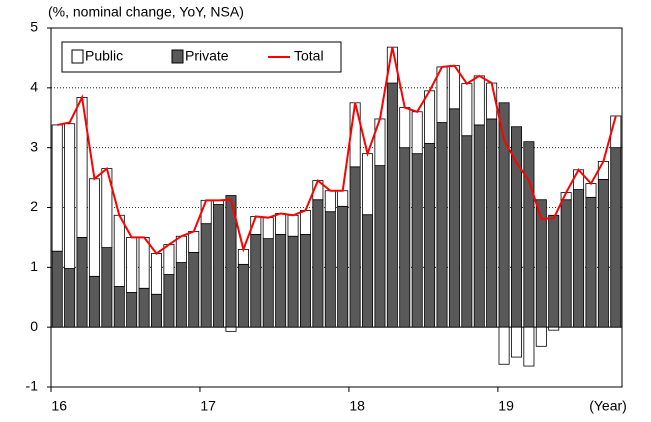 This screenshot has height=422, width=651. I want to click on x-tick-label: 16, so click(59, 406).